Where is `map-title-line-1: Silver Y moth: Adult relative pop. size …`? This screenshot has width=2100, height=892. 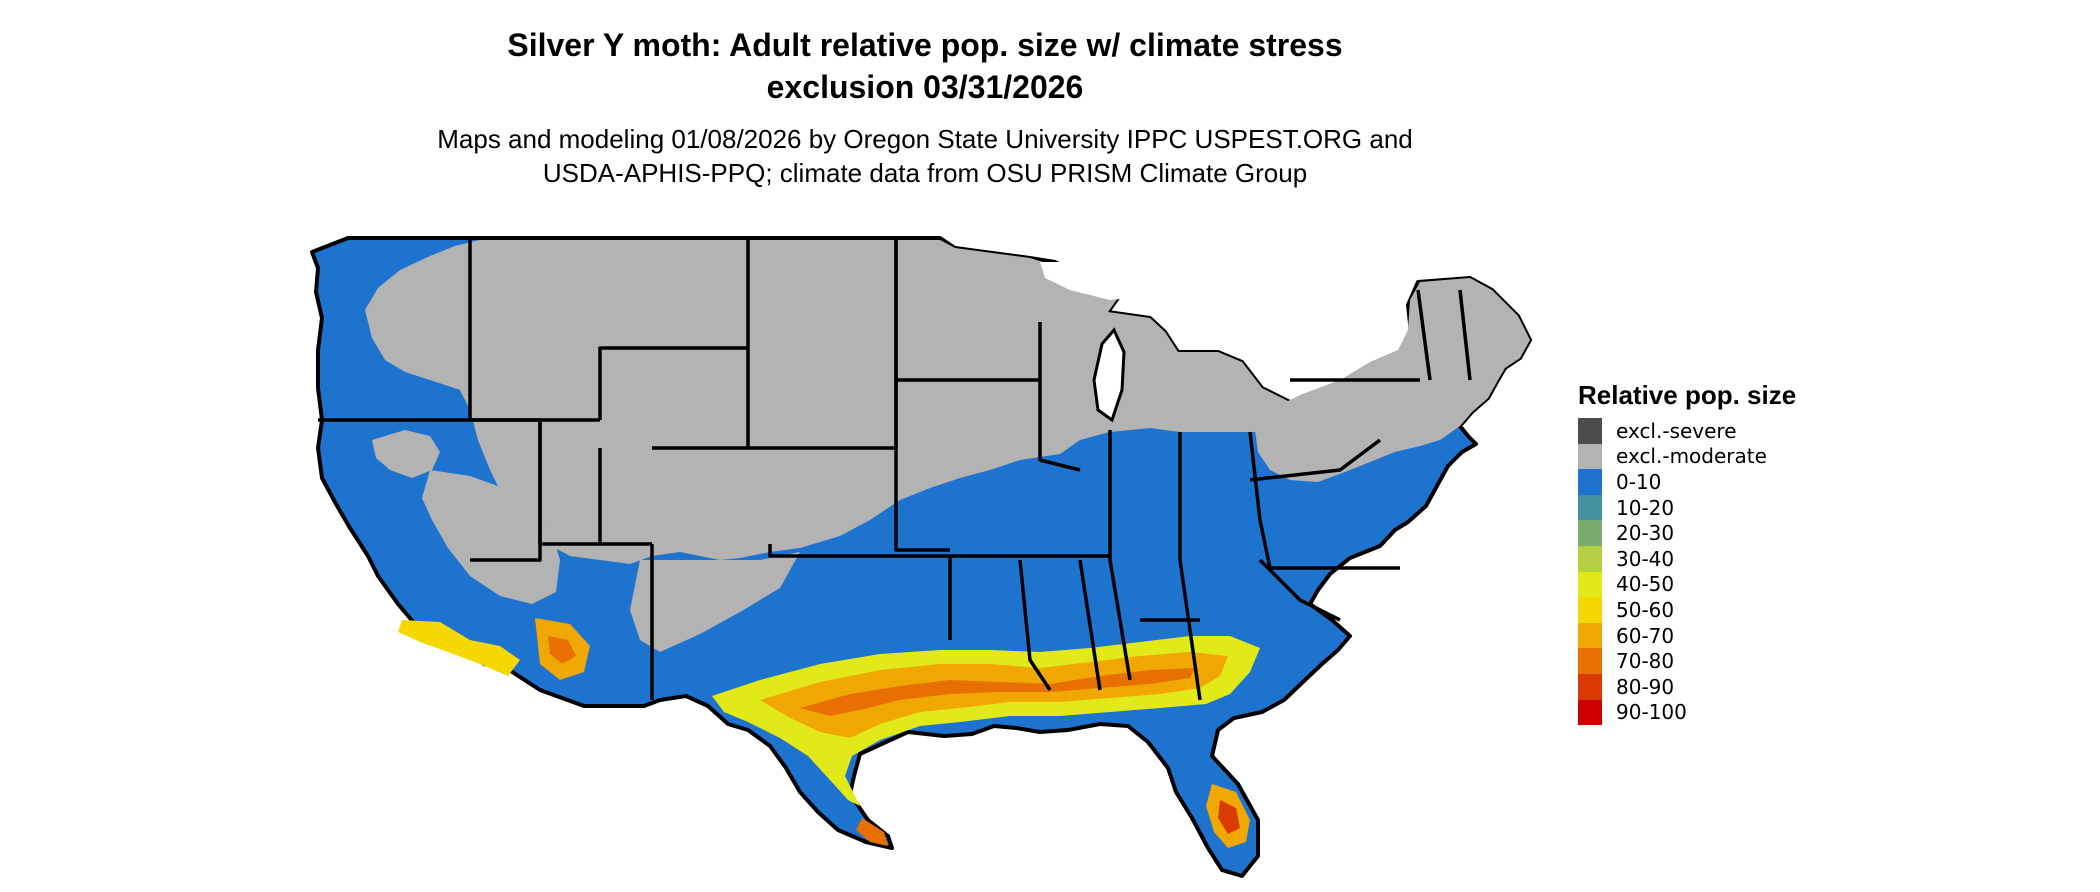
map-title-line-1: Silver Y moth: Adult relative pop. size … is located at coordinates (925, 45).